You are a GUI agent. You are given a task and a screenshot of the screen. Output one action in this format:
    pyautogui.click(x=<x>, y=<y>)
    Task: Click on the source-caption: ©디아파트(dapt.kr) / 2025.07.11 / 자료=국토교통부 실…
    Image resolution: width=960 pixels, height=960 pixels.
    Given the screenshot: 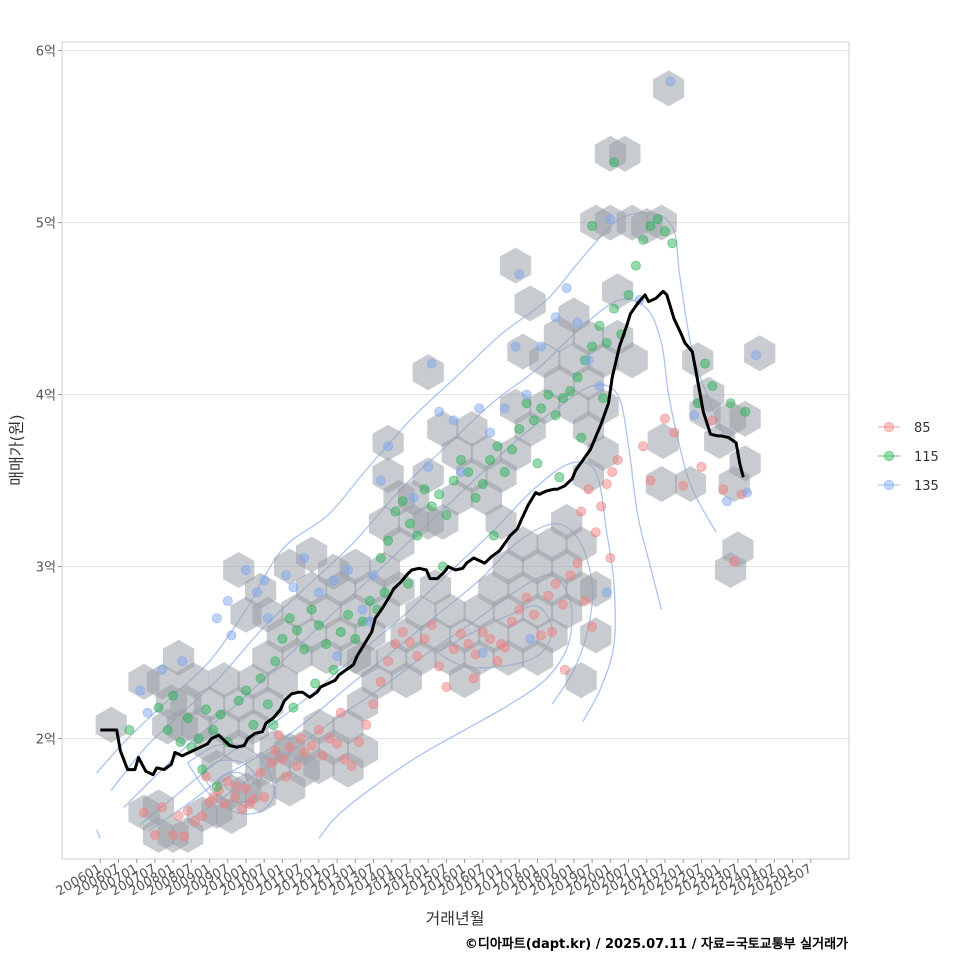 What is the action you would take?
    pyautogui.click(x=656, y=944)
    